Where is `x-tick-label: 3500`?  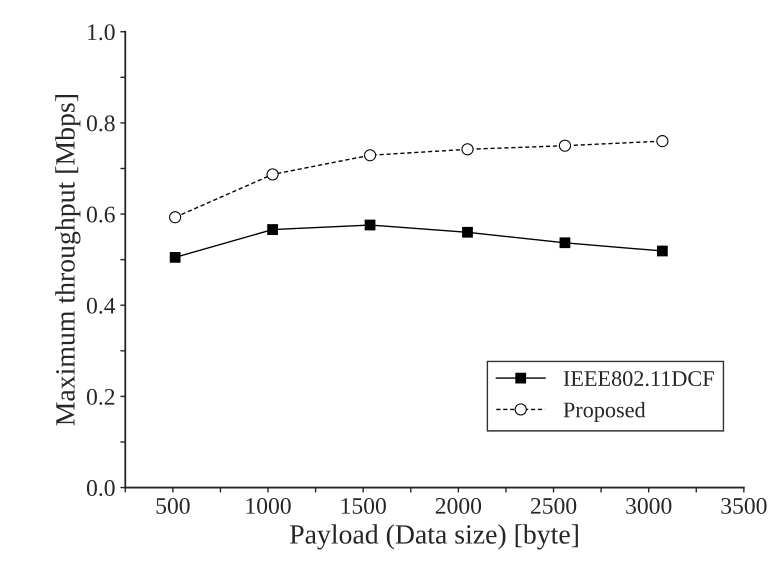 x-tick-label: 3500 is located at coordinates (744, 506).